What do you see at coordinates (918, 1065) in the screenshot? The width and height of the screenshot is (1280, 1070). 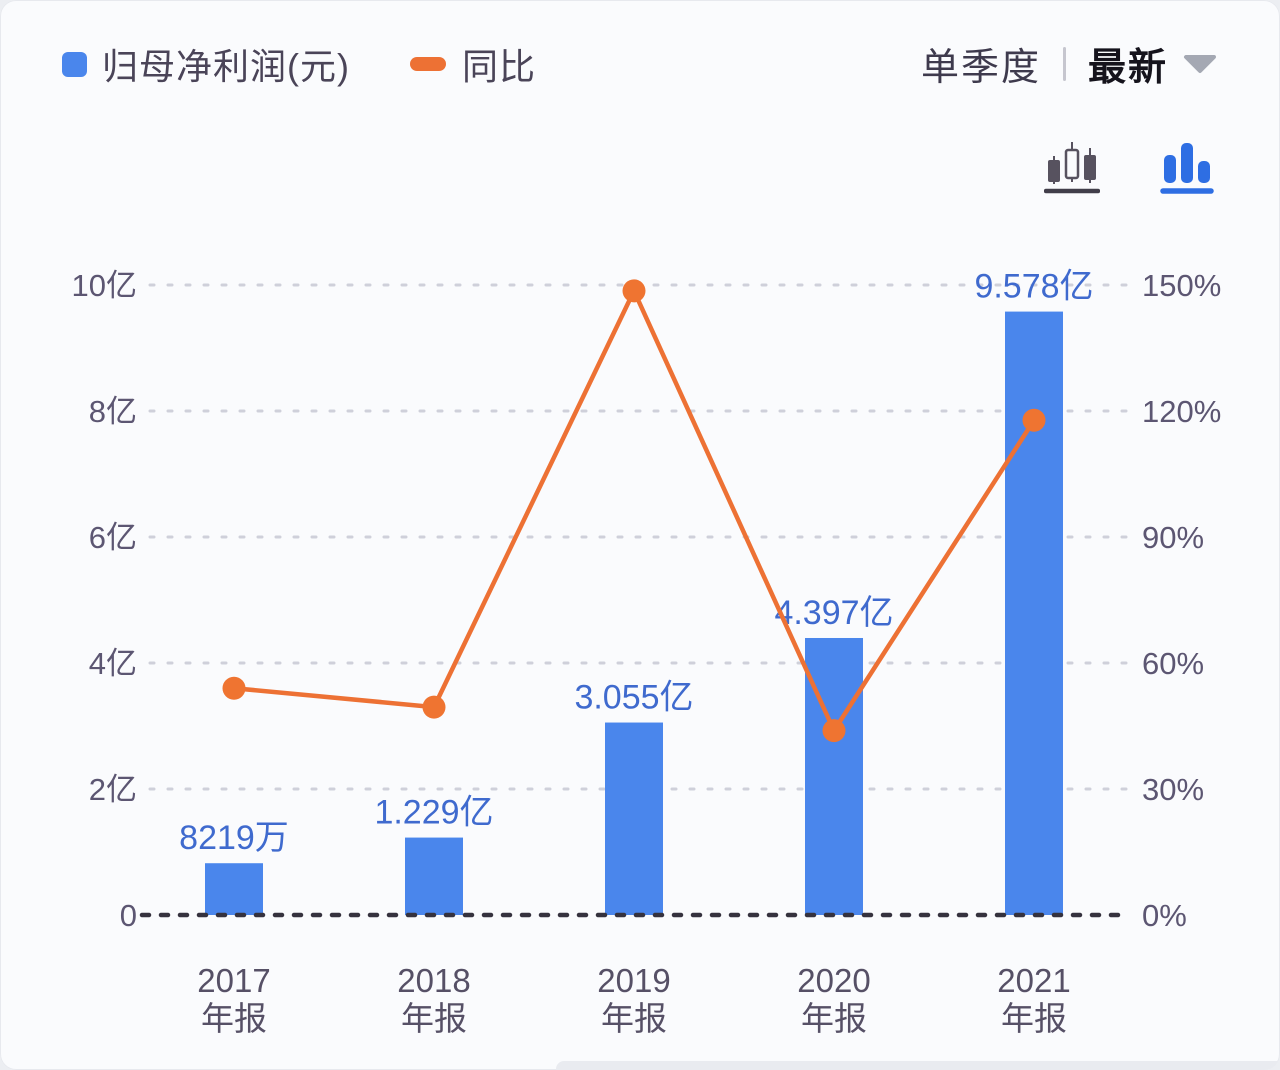 I see `bottom-panel-edge` at bounding box center [918, 1065].